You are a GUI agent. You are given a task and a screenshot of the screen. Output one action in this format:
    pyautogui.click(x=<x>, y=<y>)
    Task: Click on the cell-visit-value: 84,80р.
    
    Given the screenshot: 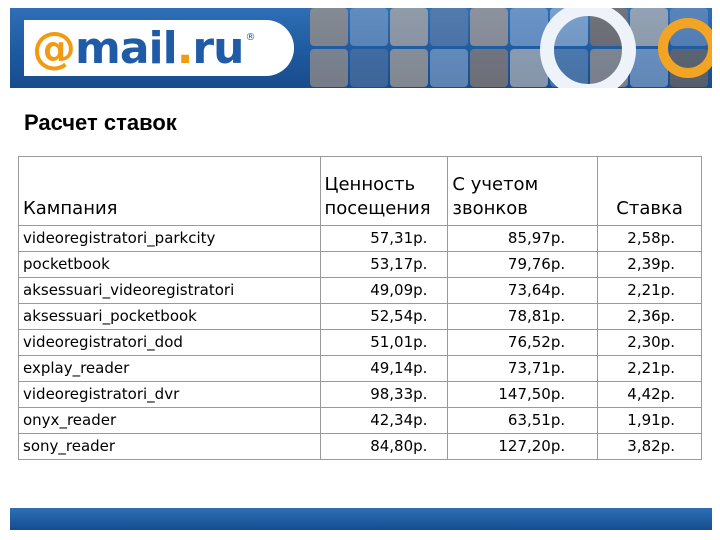 What is the action you would take?
    pyautogui.click(x=384, y=446)
    